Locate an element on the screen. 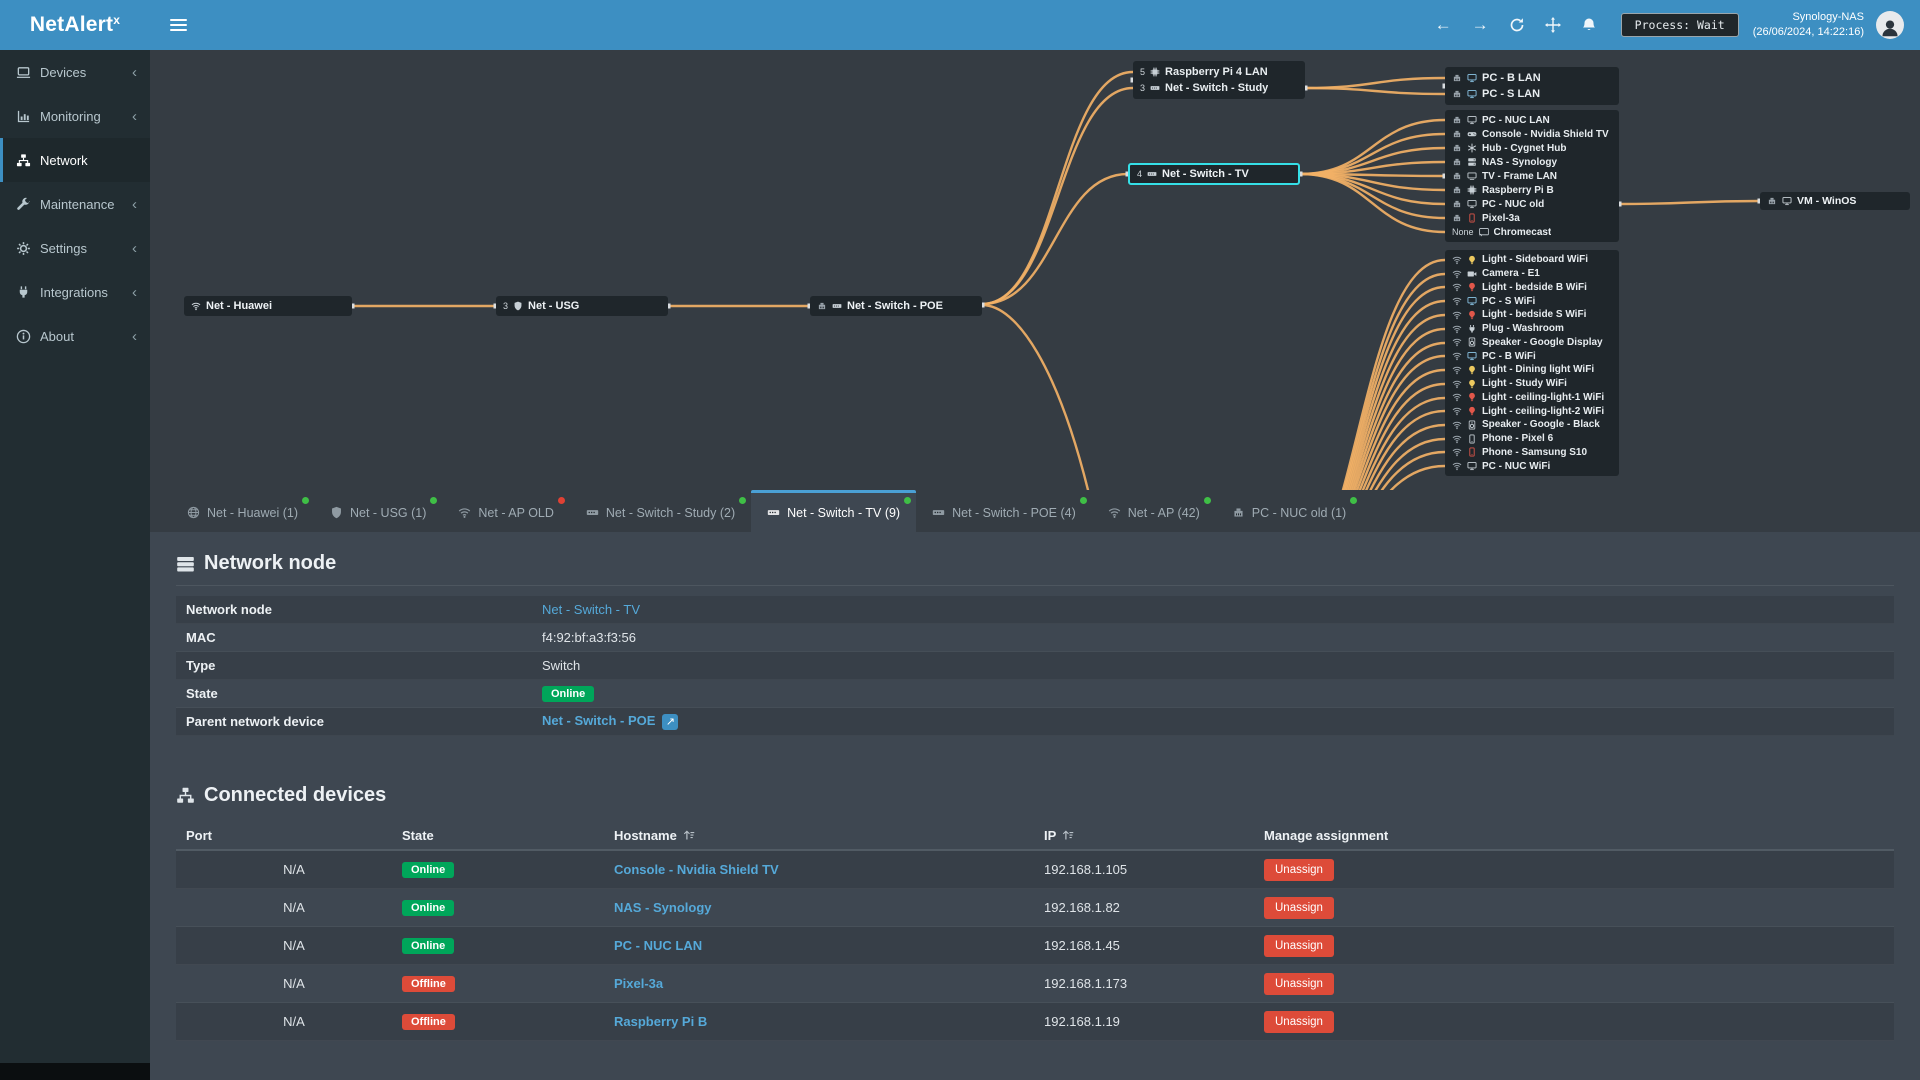 The image size is (1920, 1080). parent-node-link: Net - Switch - POE is located at coordinates (599, 721).